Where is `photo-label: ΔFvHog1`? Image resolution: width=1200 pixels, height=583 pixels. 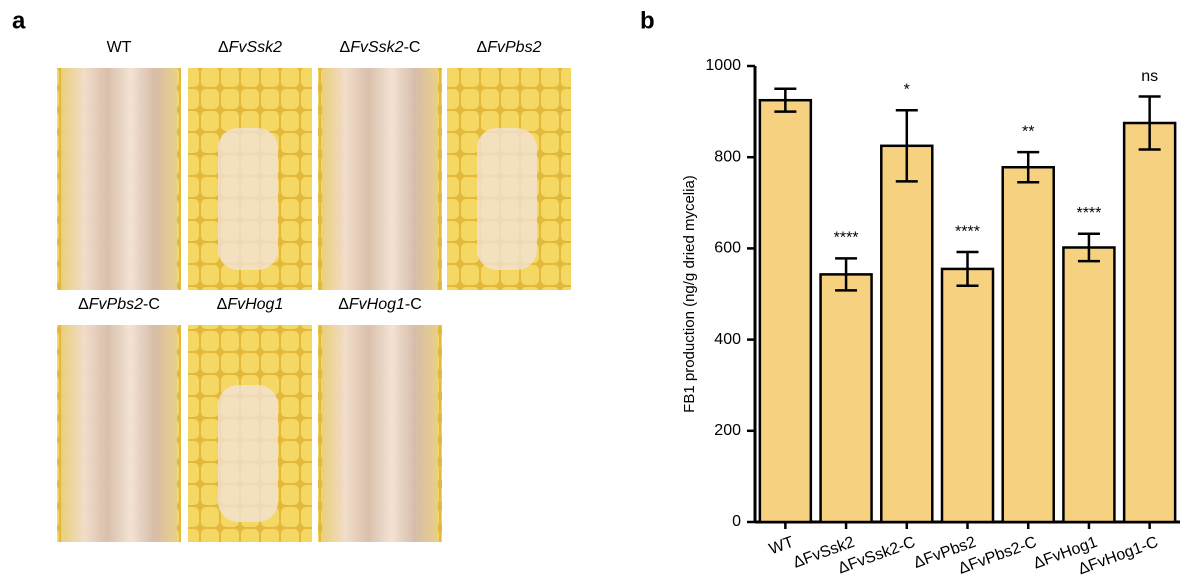 photo-label: ΔFvHog1 is located at coordinates (250, 304).